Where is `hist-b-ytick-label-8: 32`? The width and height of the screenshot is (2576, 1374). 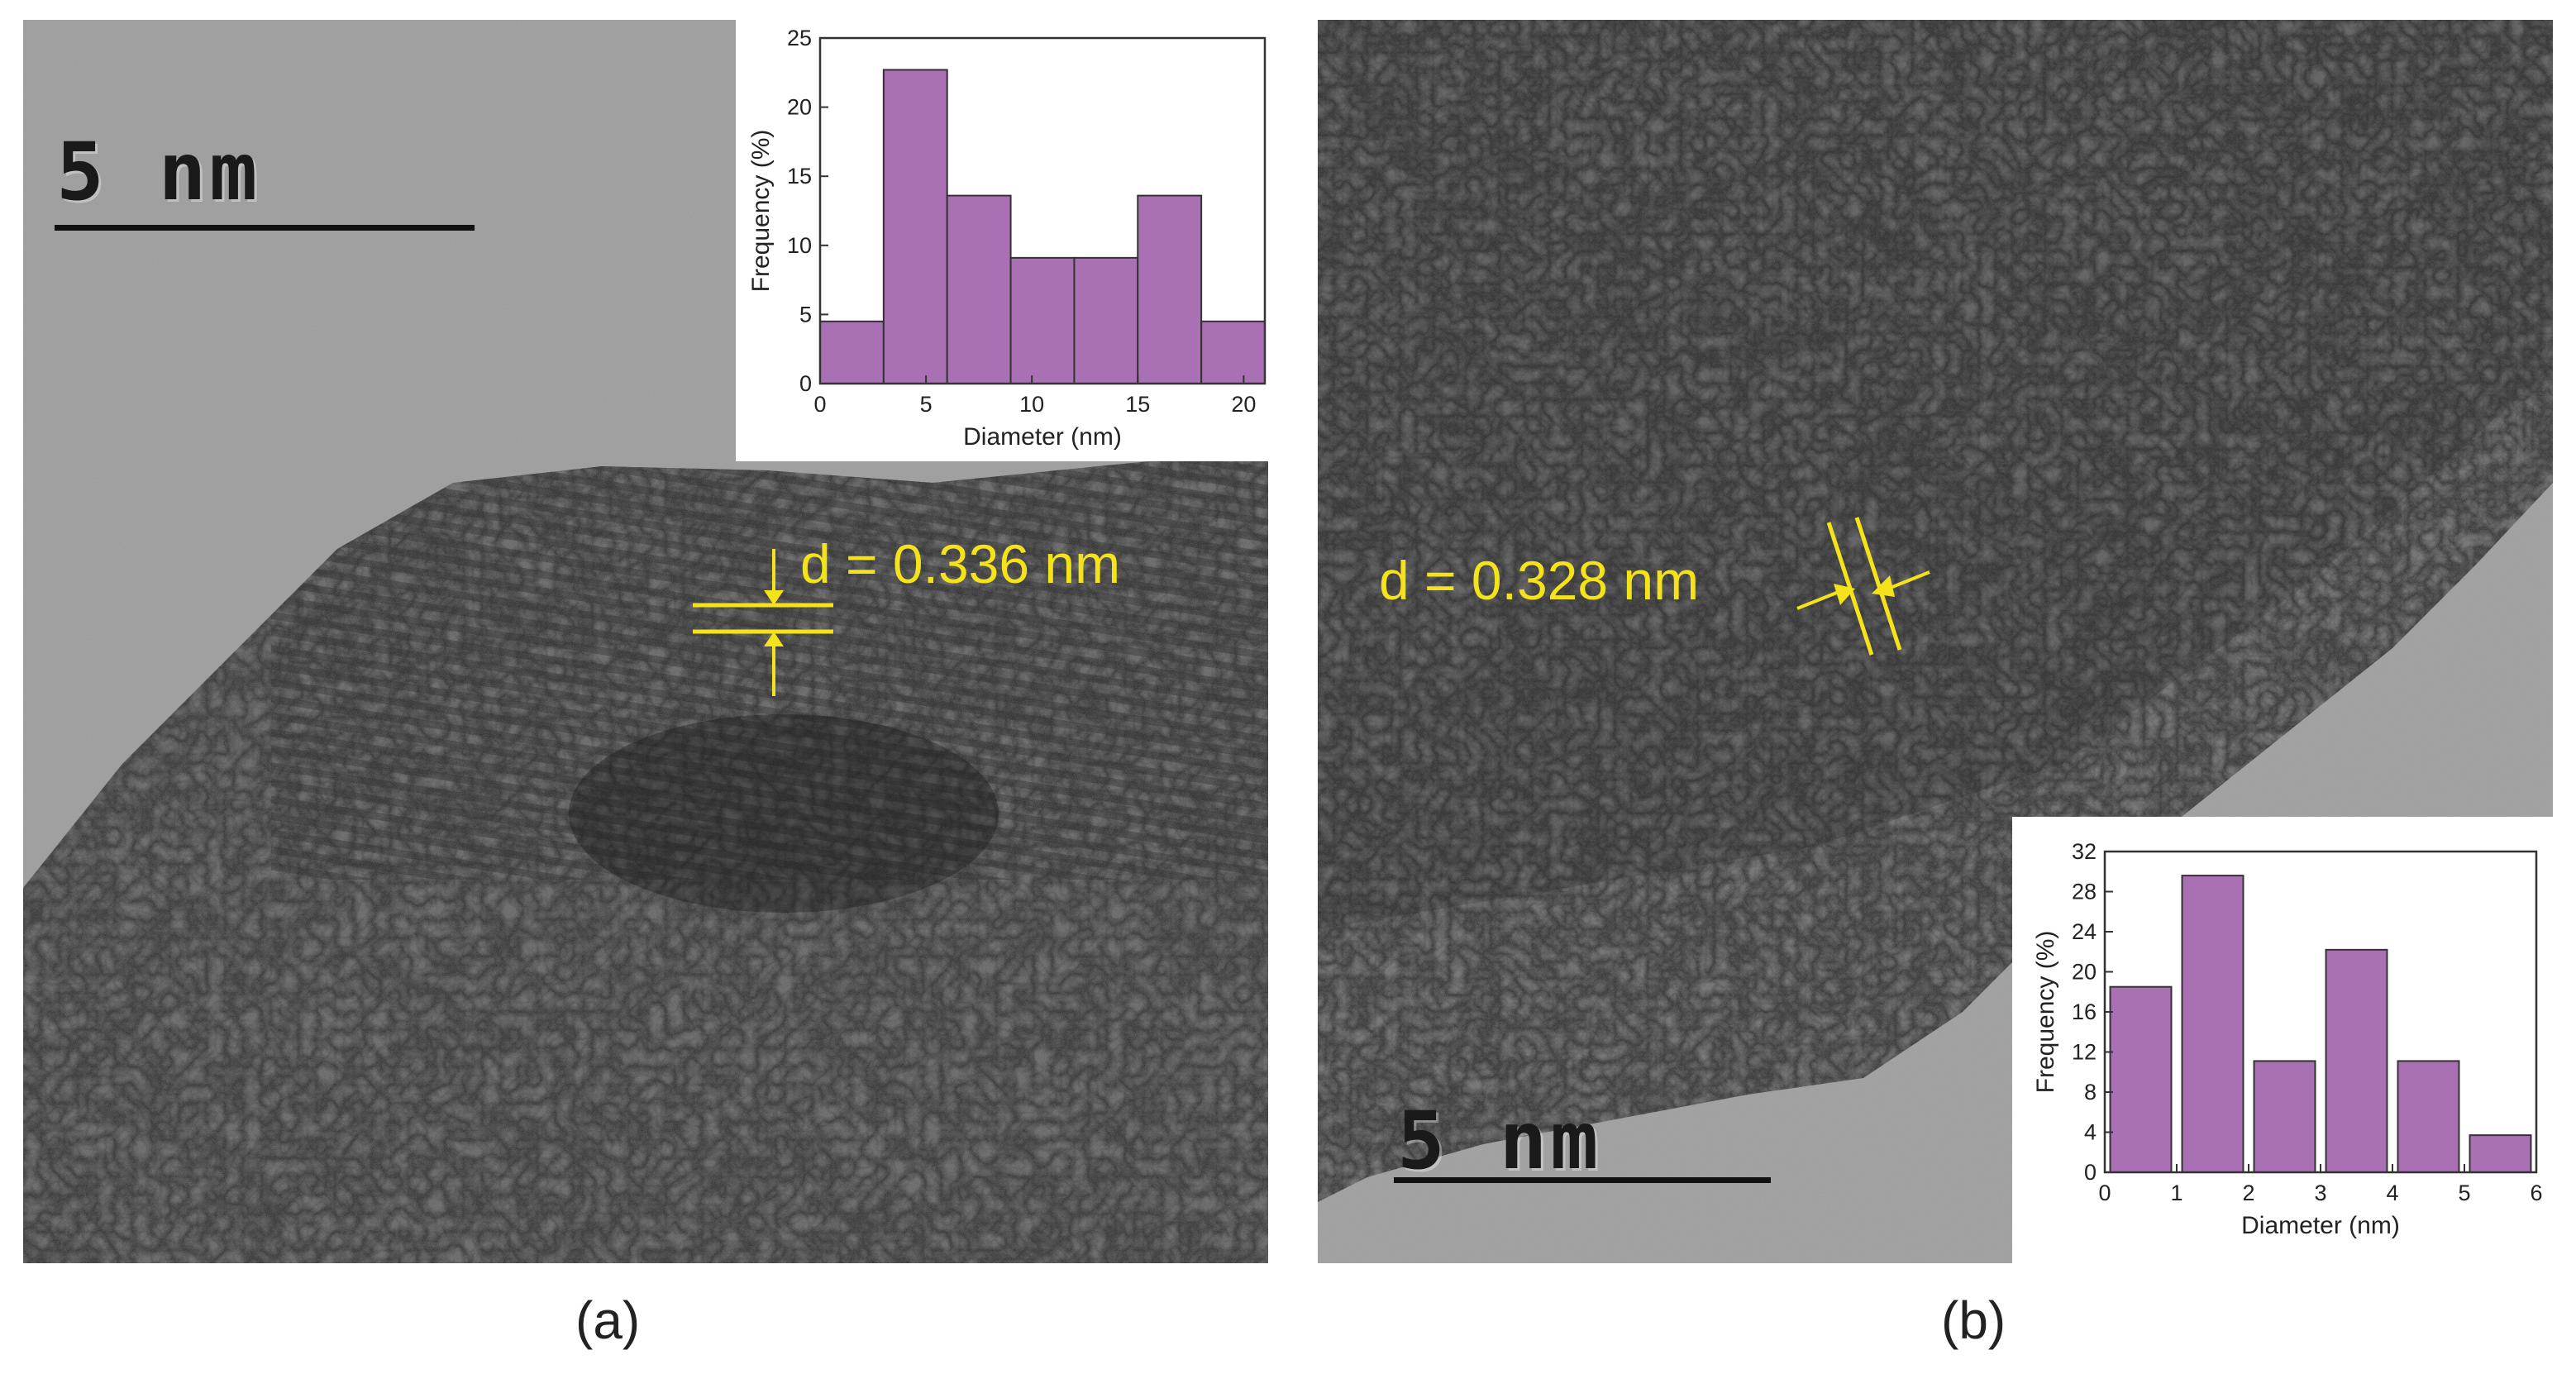 hist-b-ytick-label-8: 32 is located at coordinates (2084, 851).